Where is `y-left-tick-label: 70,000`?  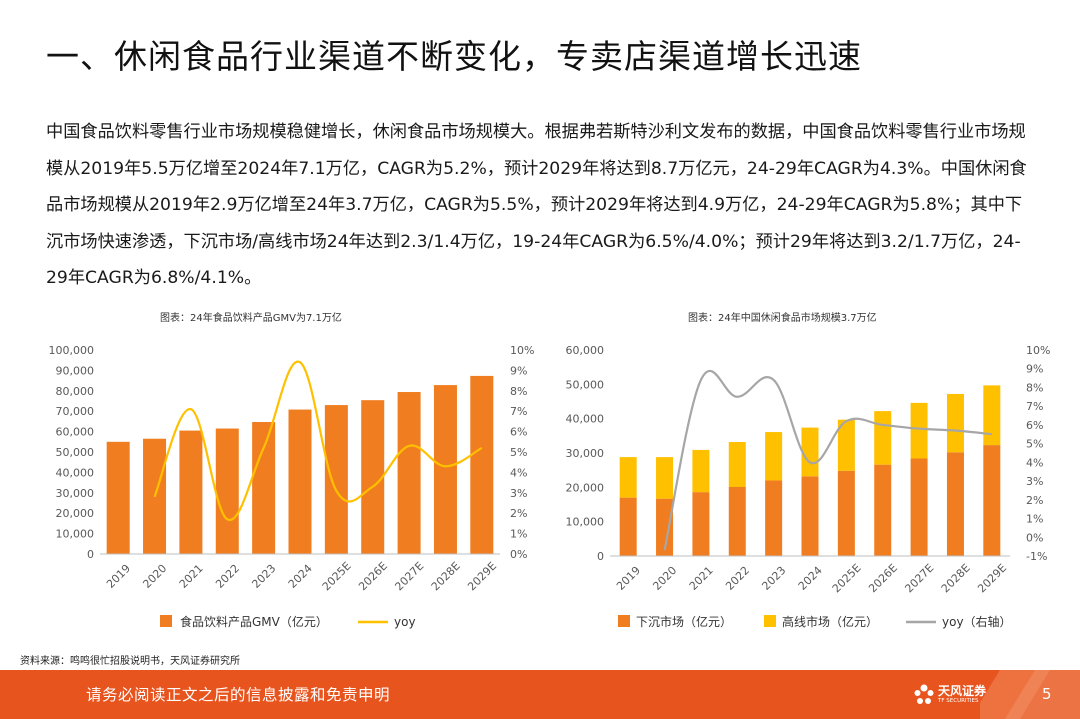
y-left-tick-label: 70,000 is located at coordinates (75, 411).